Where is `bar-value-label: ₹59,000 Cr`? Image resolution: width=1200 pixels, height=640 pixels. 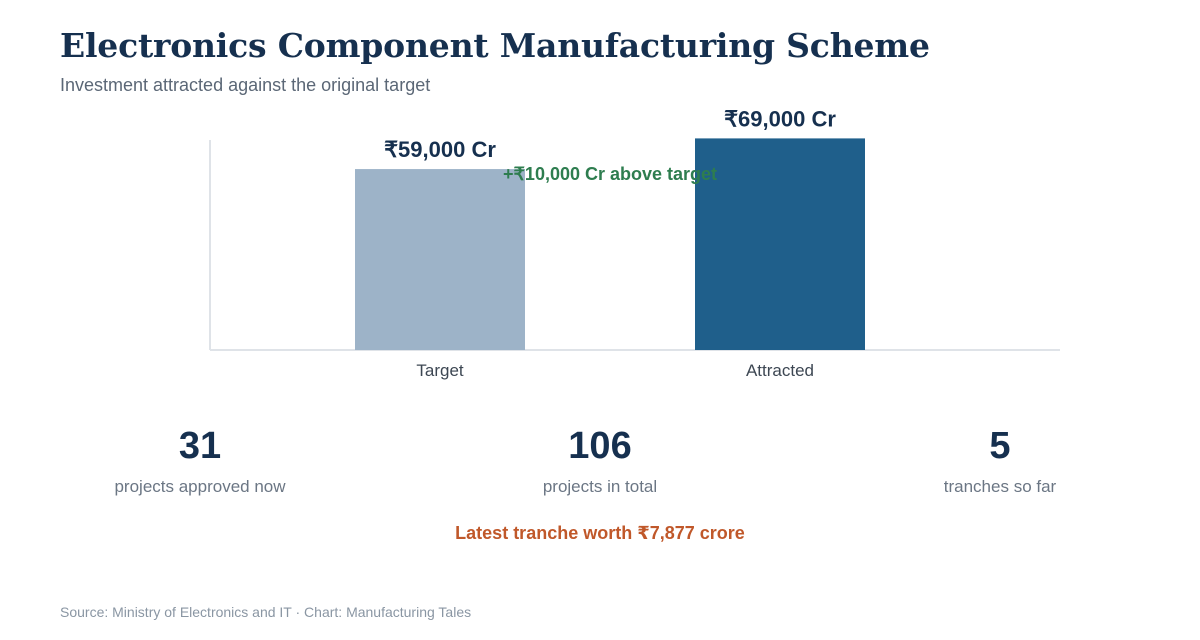 bar-value-label: ₹59,000 Cr is located at coordinates (440, 149).